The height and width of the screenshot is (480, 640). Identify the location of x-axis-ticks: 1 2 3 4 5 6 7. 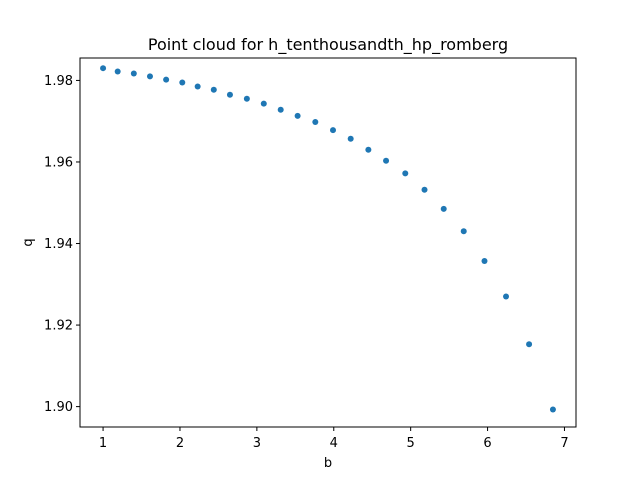
(334, 439).